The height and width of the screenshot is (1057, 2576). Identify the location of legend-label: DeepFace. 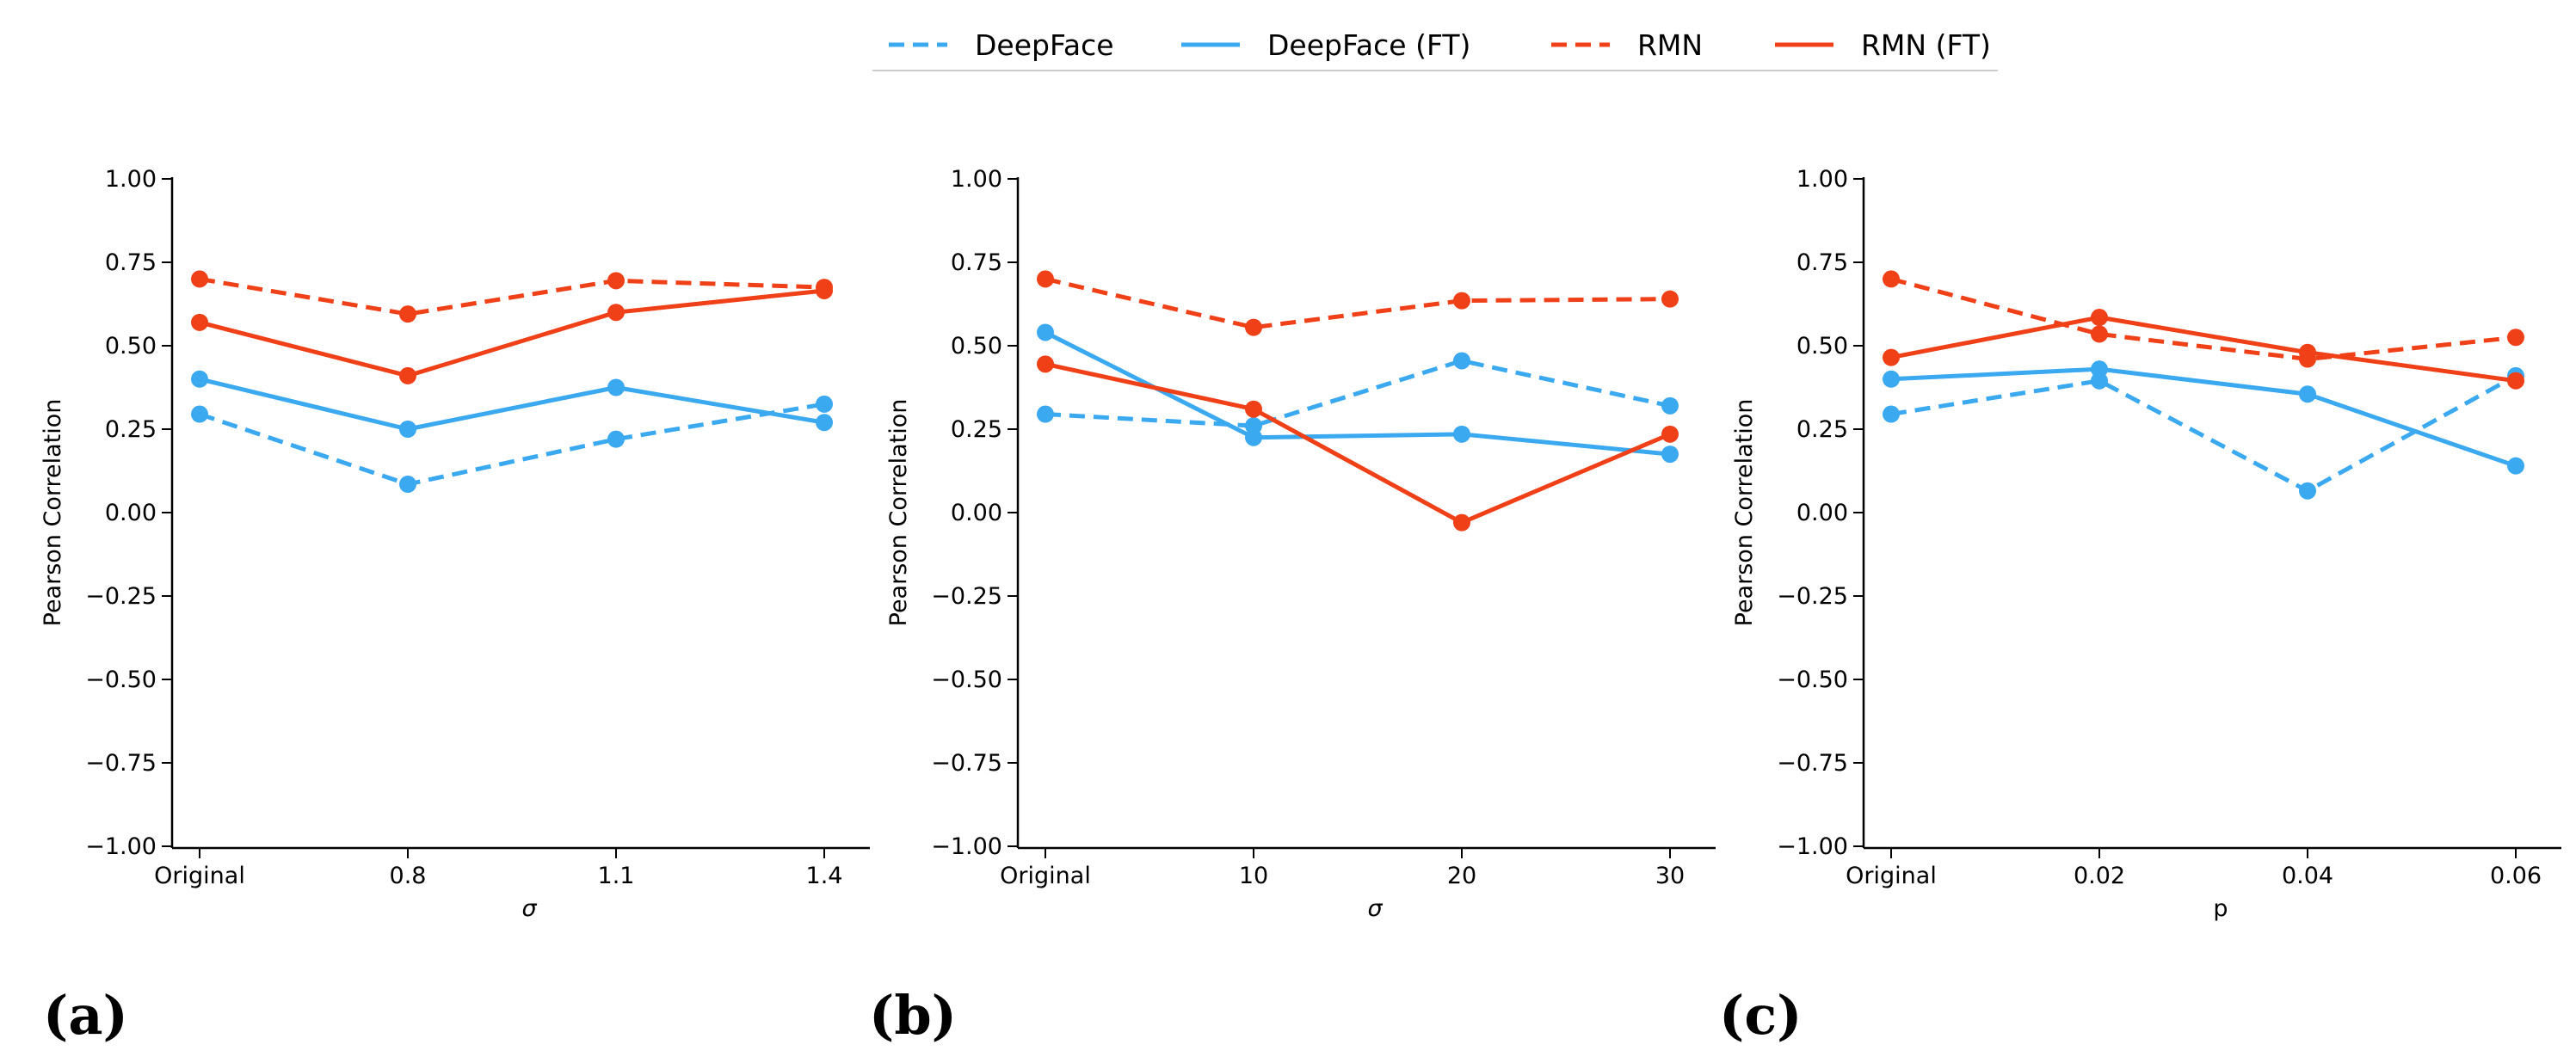
(1044, 45).